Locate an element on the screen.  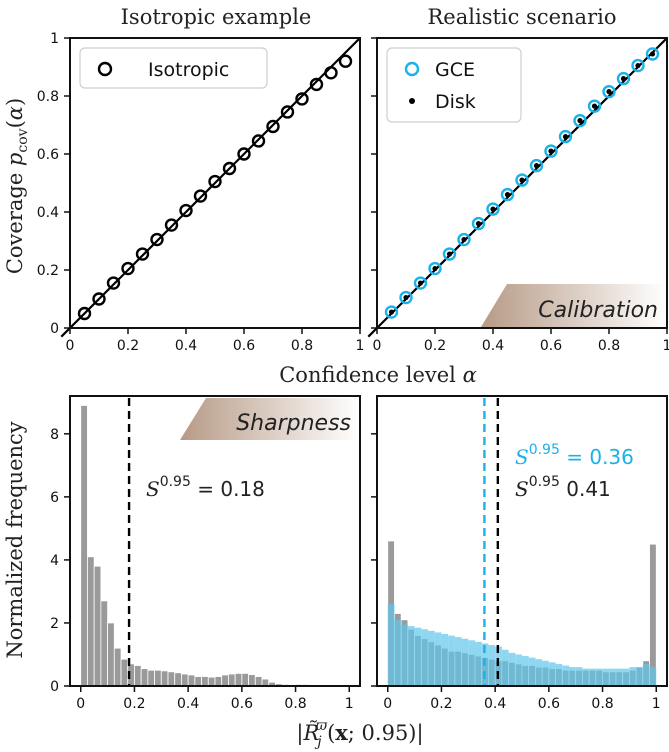
legend-label: GCE is located at coordinates (455, 70).